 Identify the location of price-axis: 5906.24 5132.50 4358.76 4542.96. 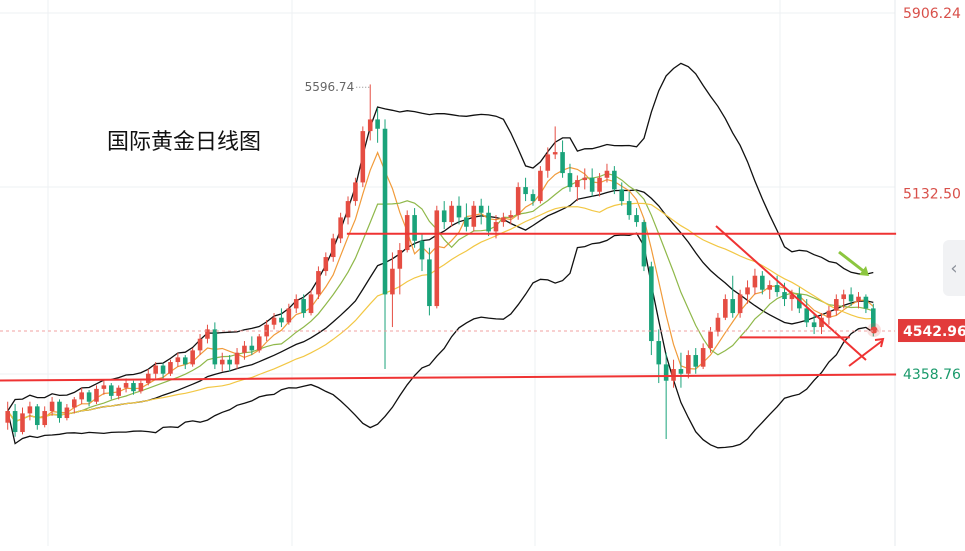
(931, 194).